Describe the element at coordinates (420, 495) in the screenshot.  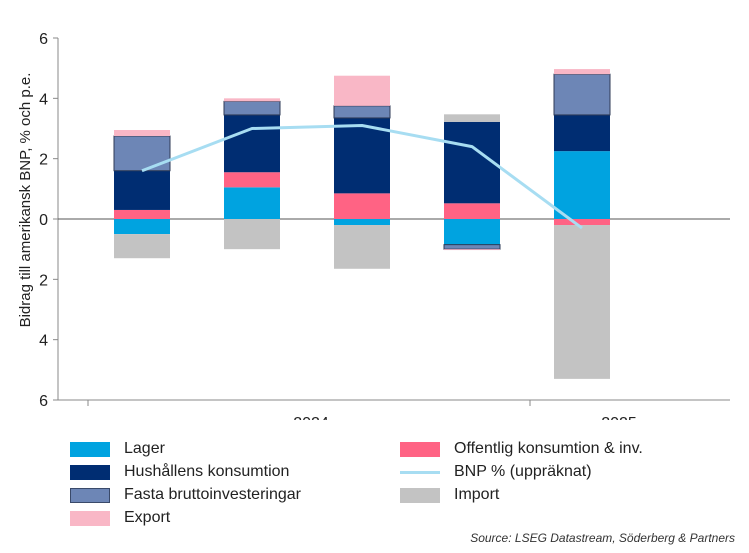
I see `legend-swatch-import` at that location.